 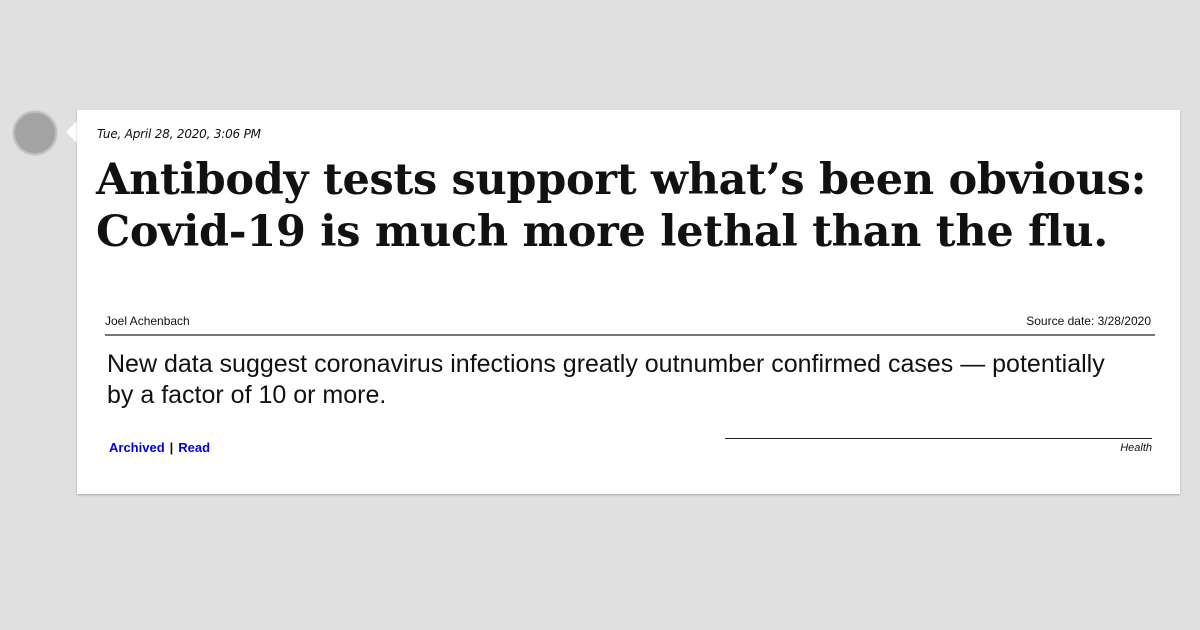 I want to click on source-date: Source date: 3/28/2020, so click(x=1088, y=321).